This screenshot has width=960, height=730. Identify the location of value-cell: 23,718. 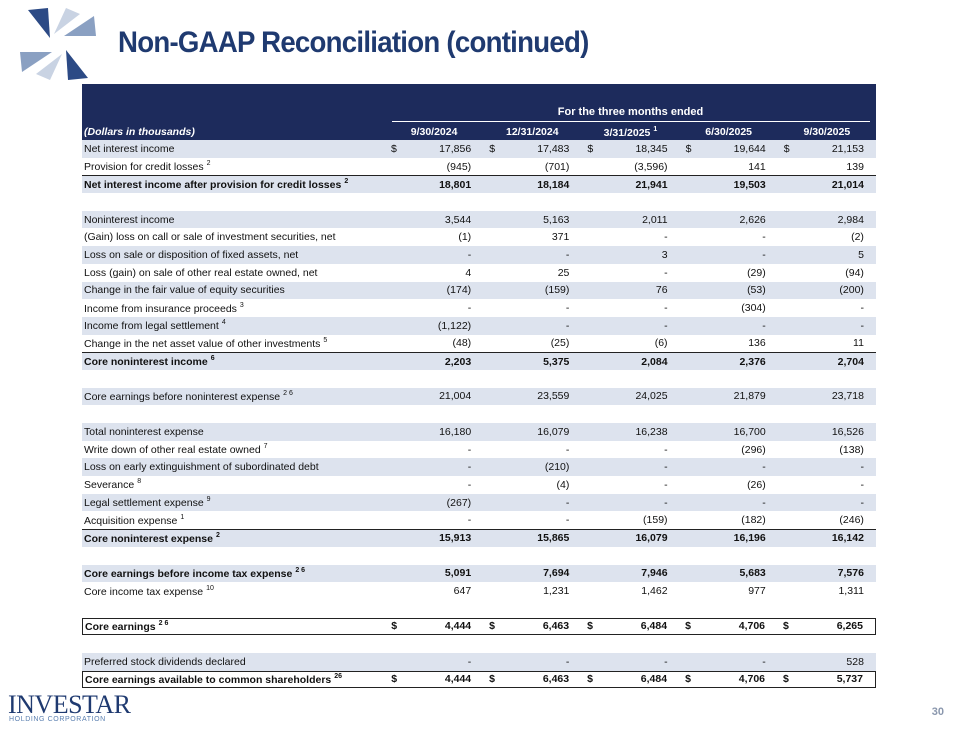
(827, 396).